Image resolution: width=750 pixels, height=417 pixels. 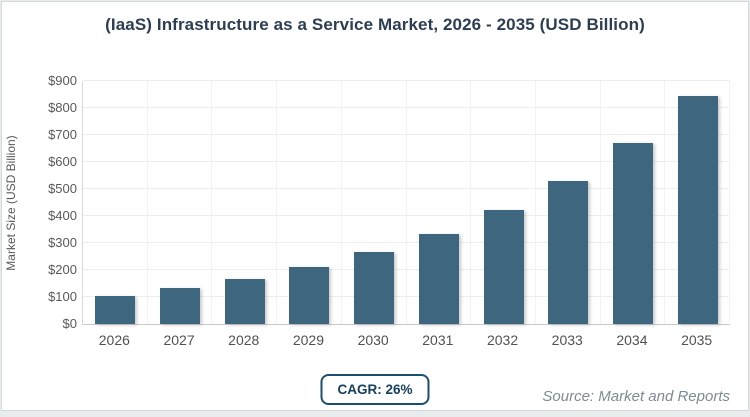 I want to click on source-note: Source: Market and Reports, so click(x=636, y=396).